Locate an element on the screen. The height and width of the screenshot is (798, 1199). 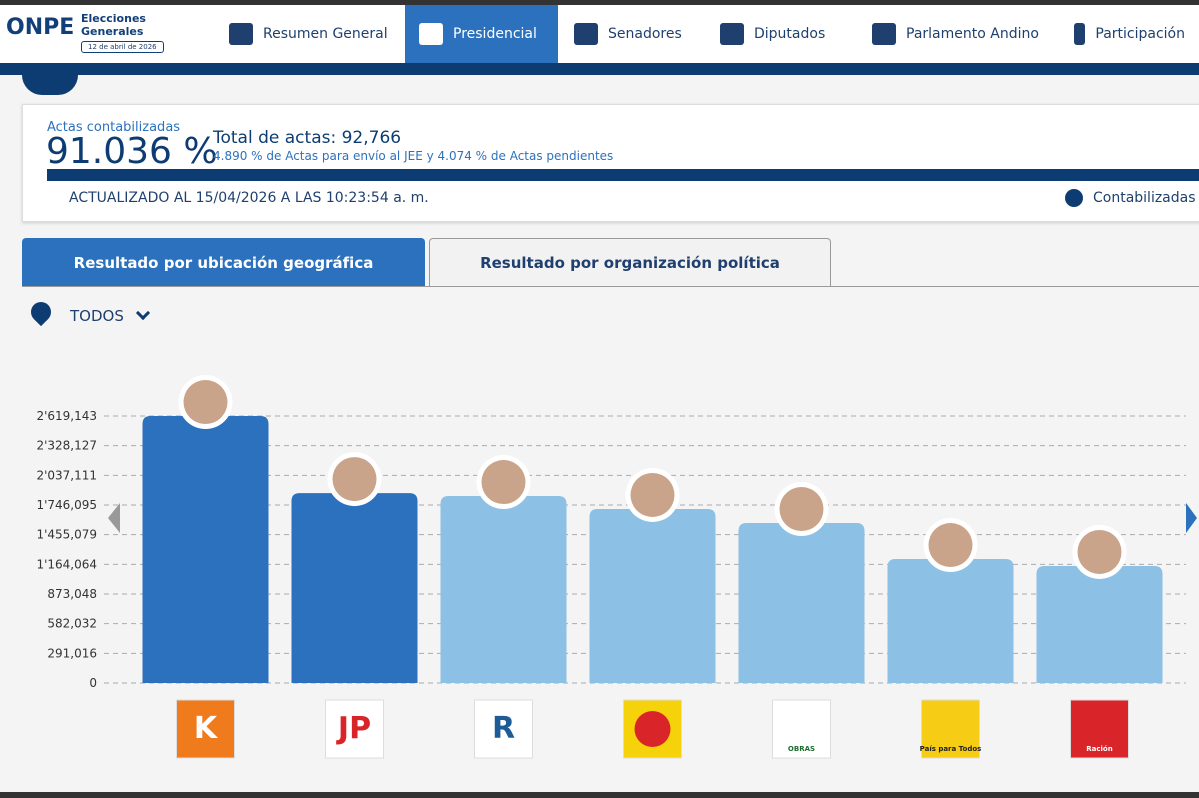
location-pin is located at coordinates (41, 312).